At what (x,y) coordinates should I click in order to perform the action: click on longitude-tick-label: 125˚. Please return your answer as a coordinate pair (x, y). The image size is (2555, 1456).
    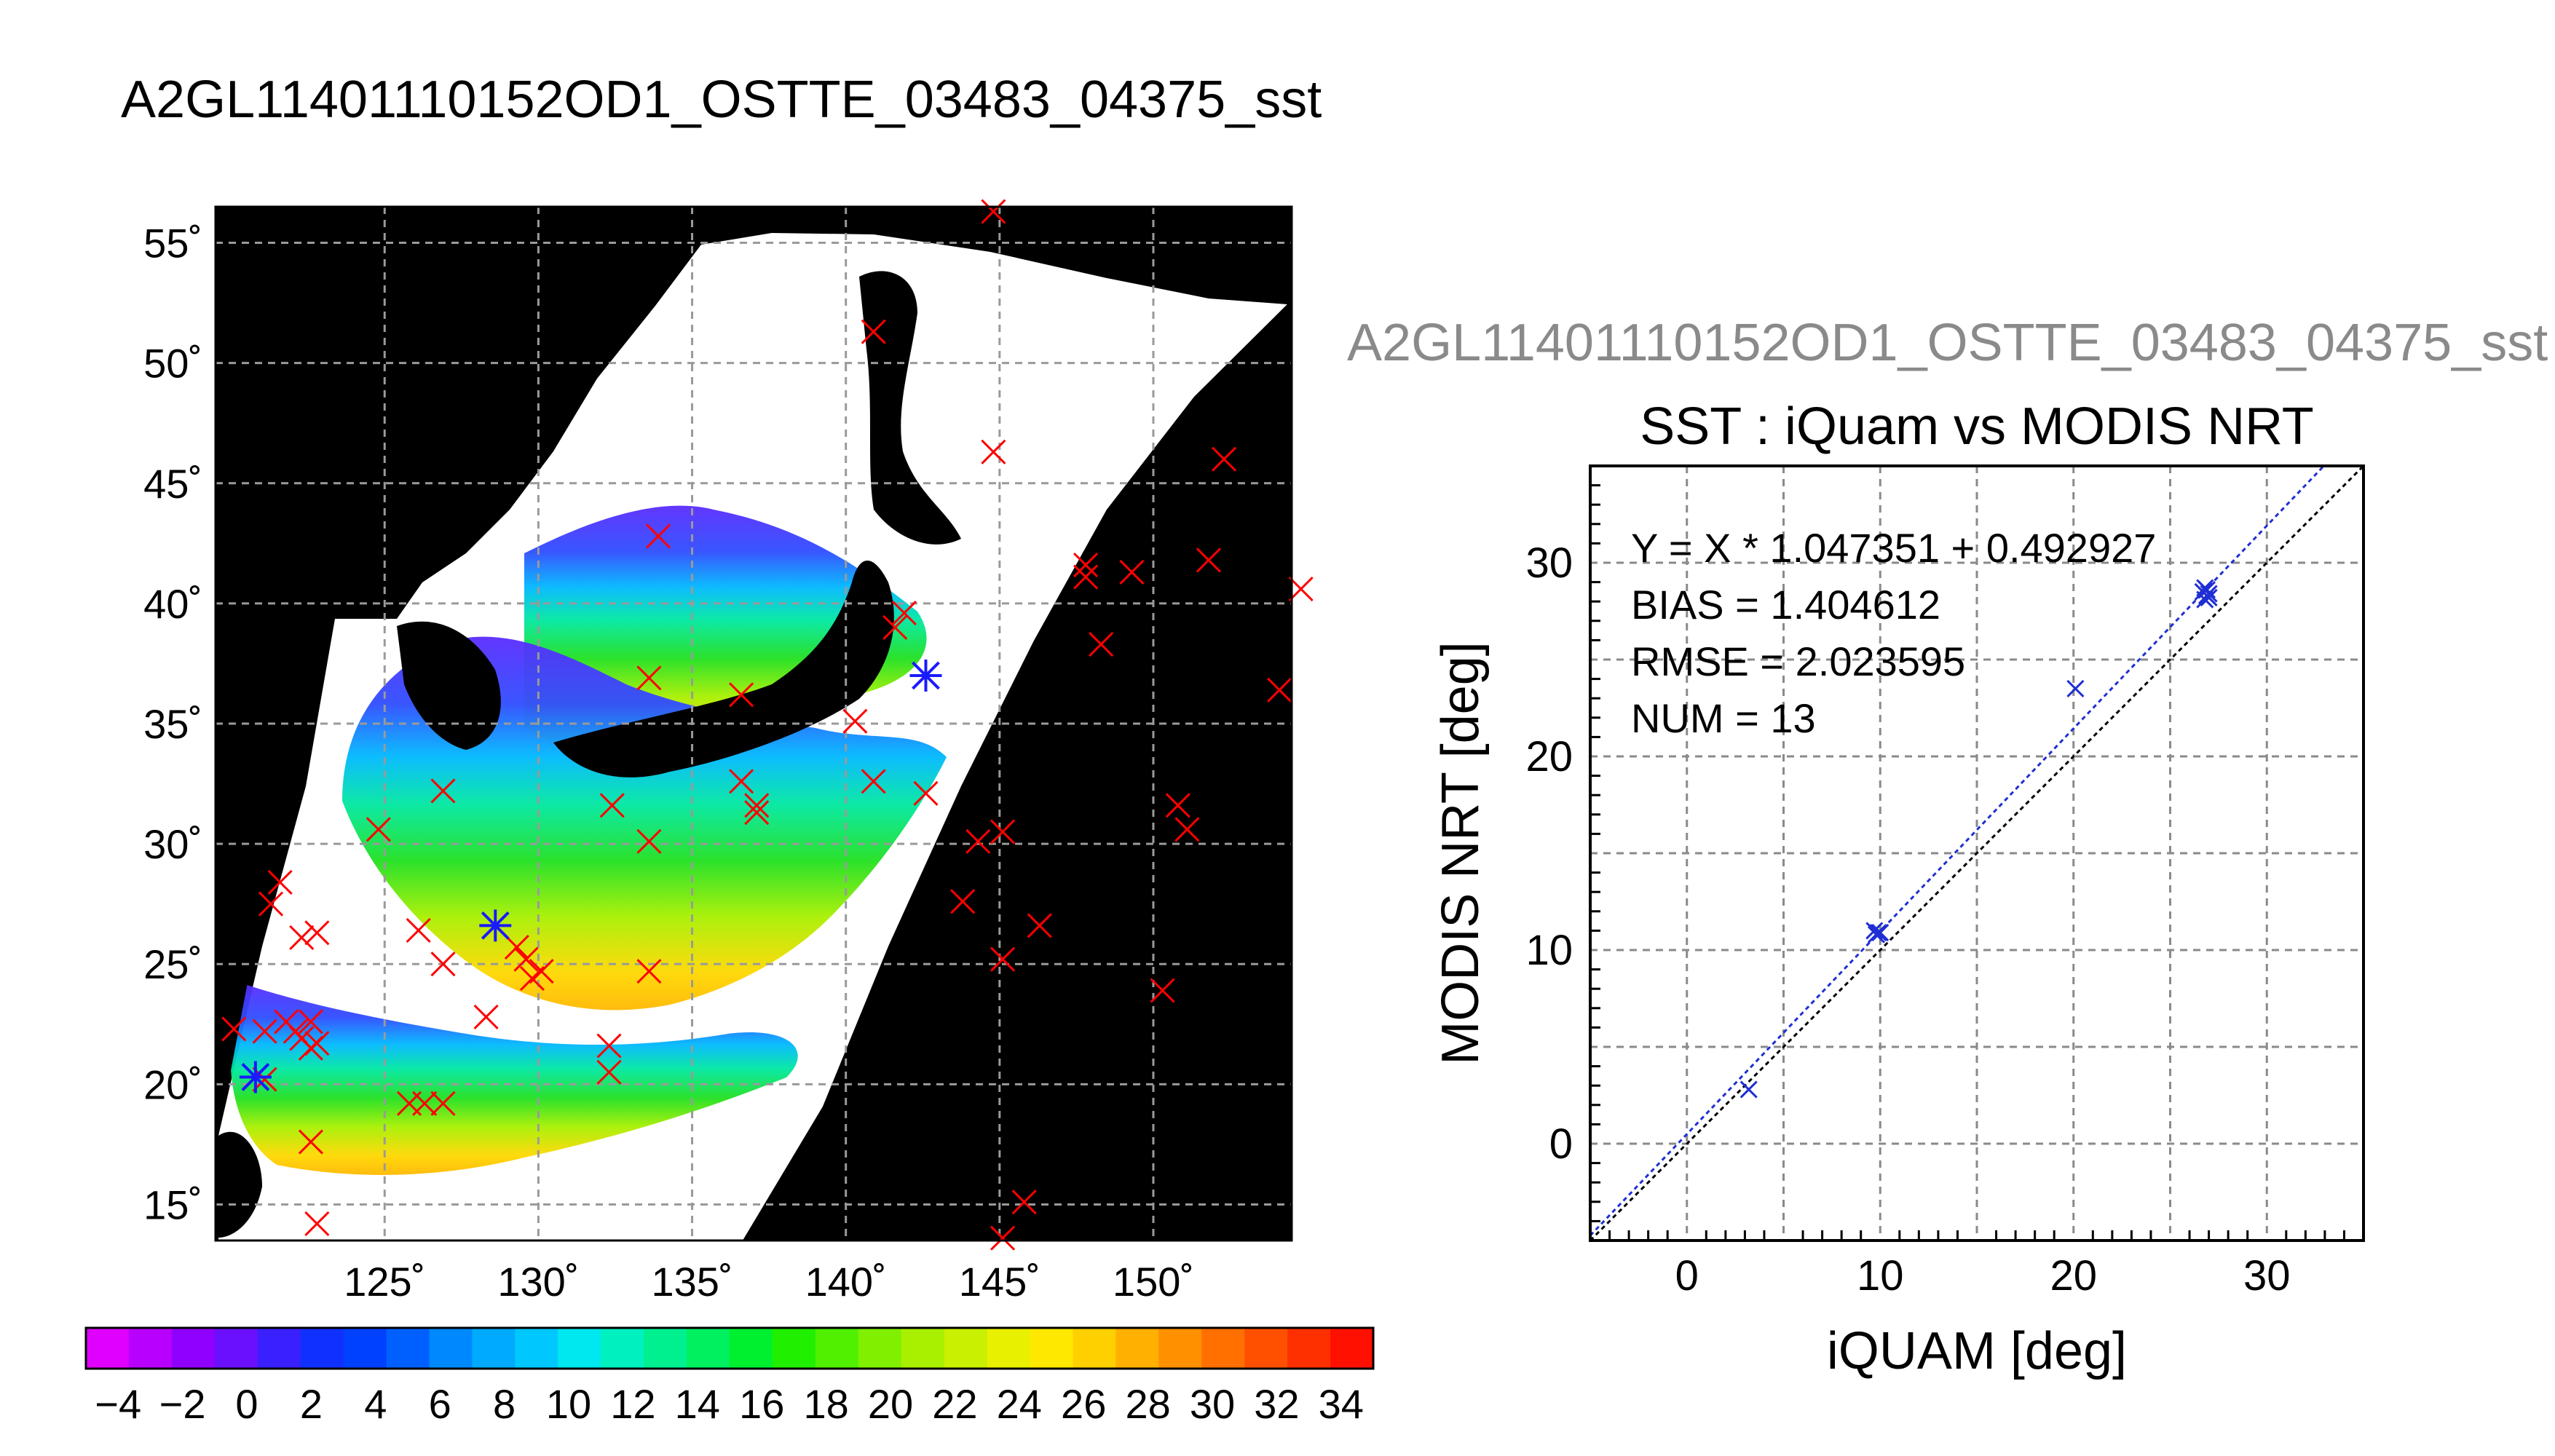
    Looking at the image, I should click on (384, 1282).